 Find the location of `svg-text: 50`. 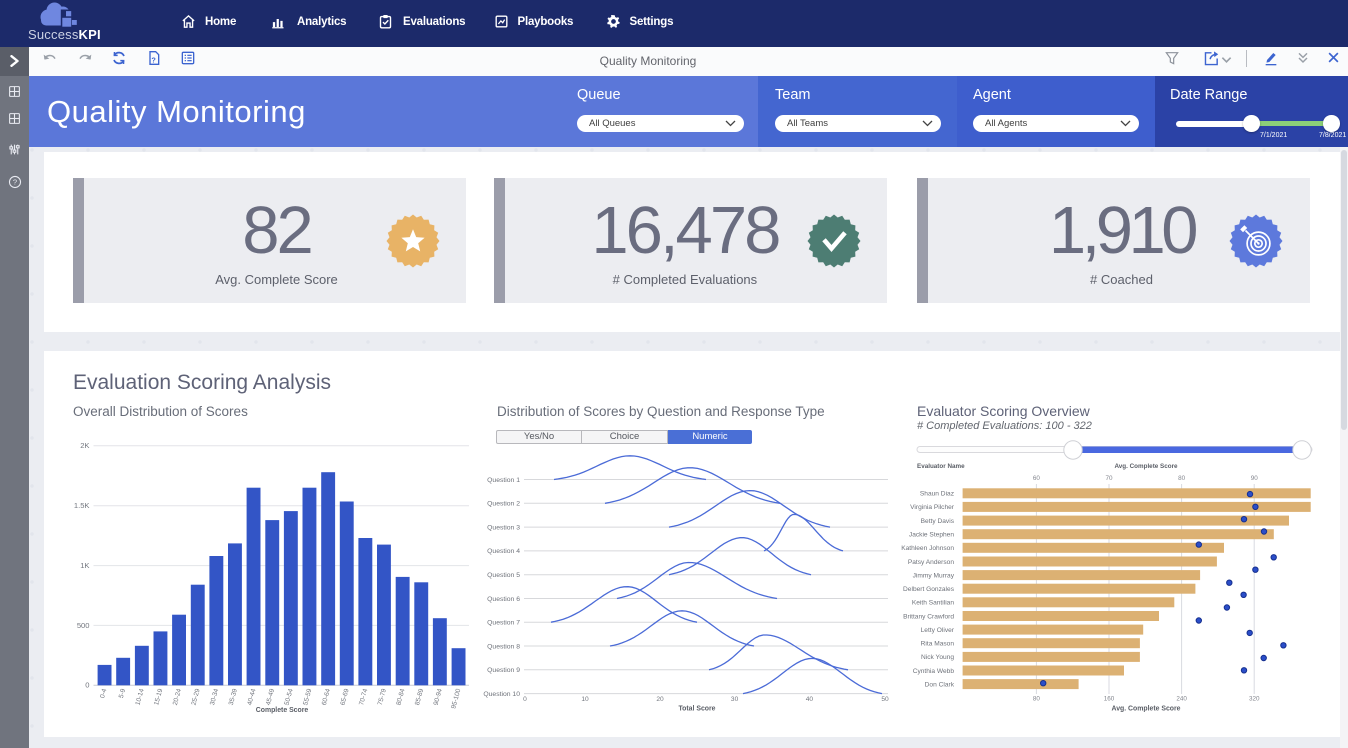

svg-text: 50 is located at coordinates (885, 699).